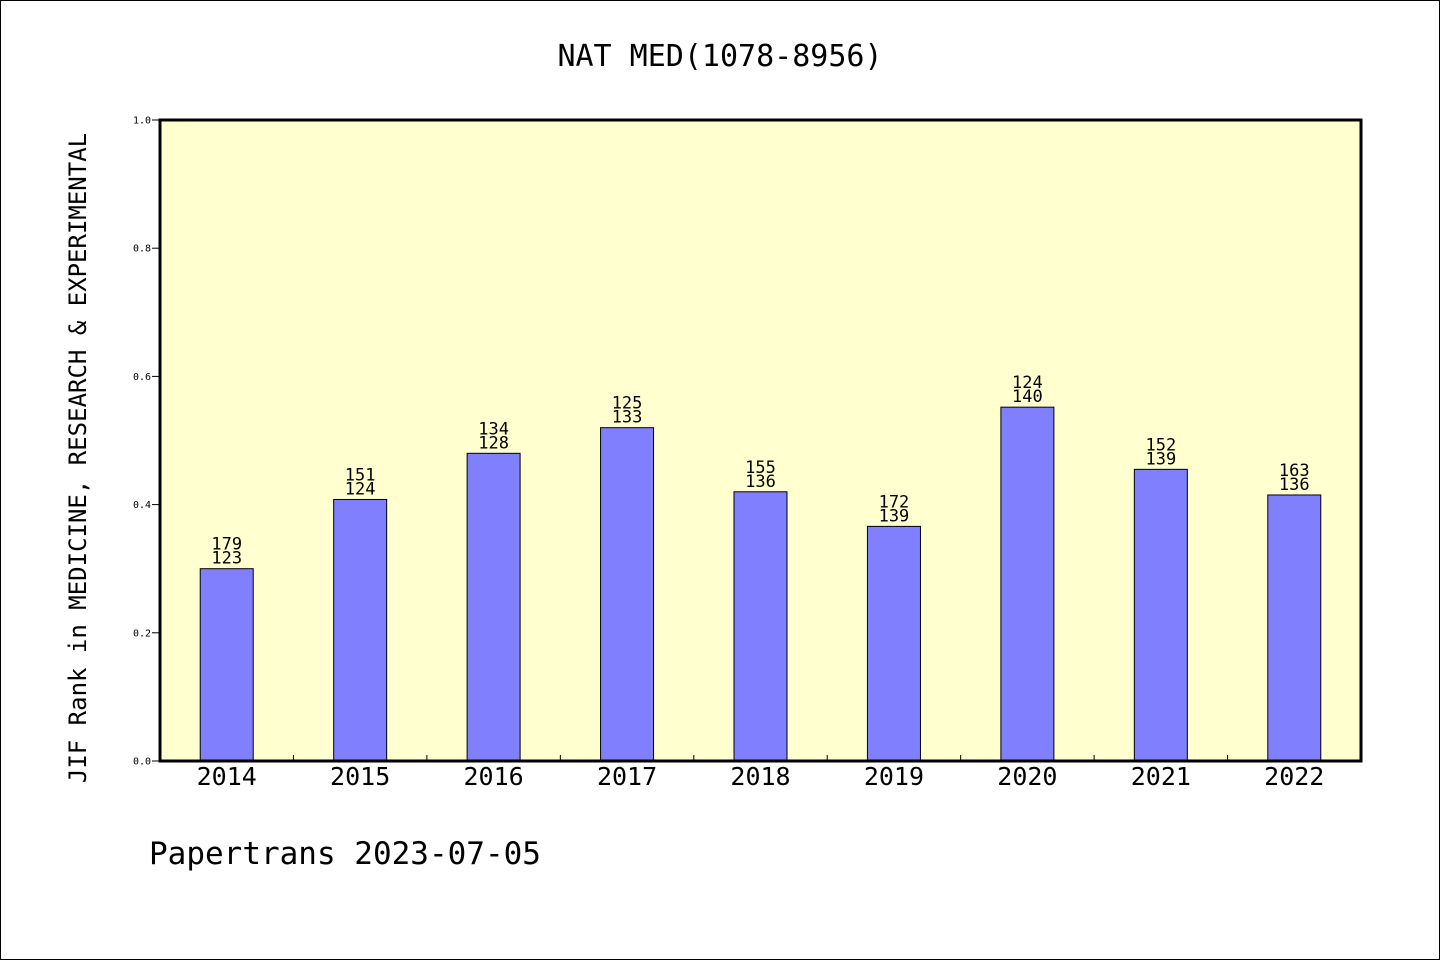  What do you see at coordinates (627, 404) in the screenshot?
I see `bar-label-top: 125` at bounding box center [627, 404].